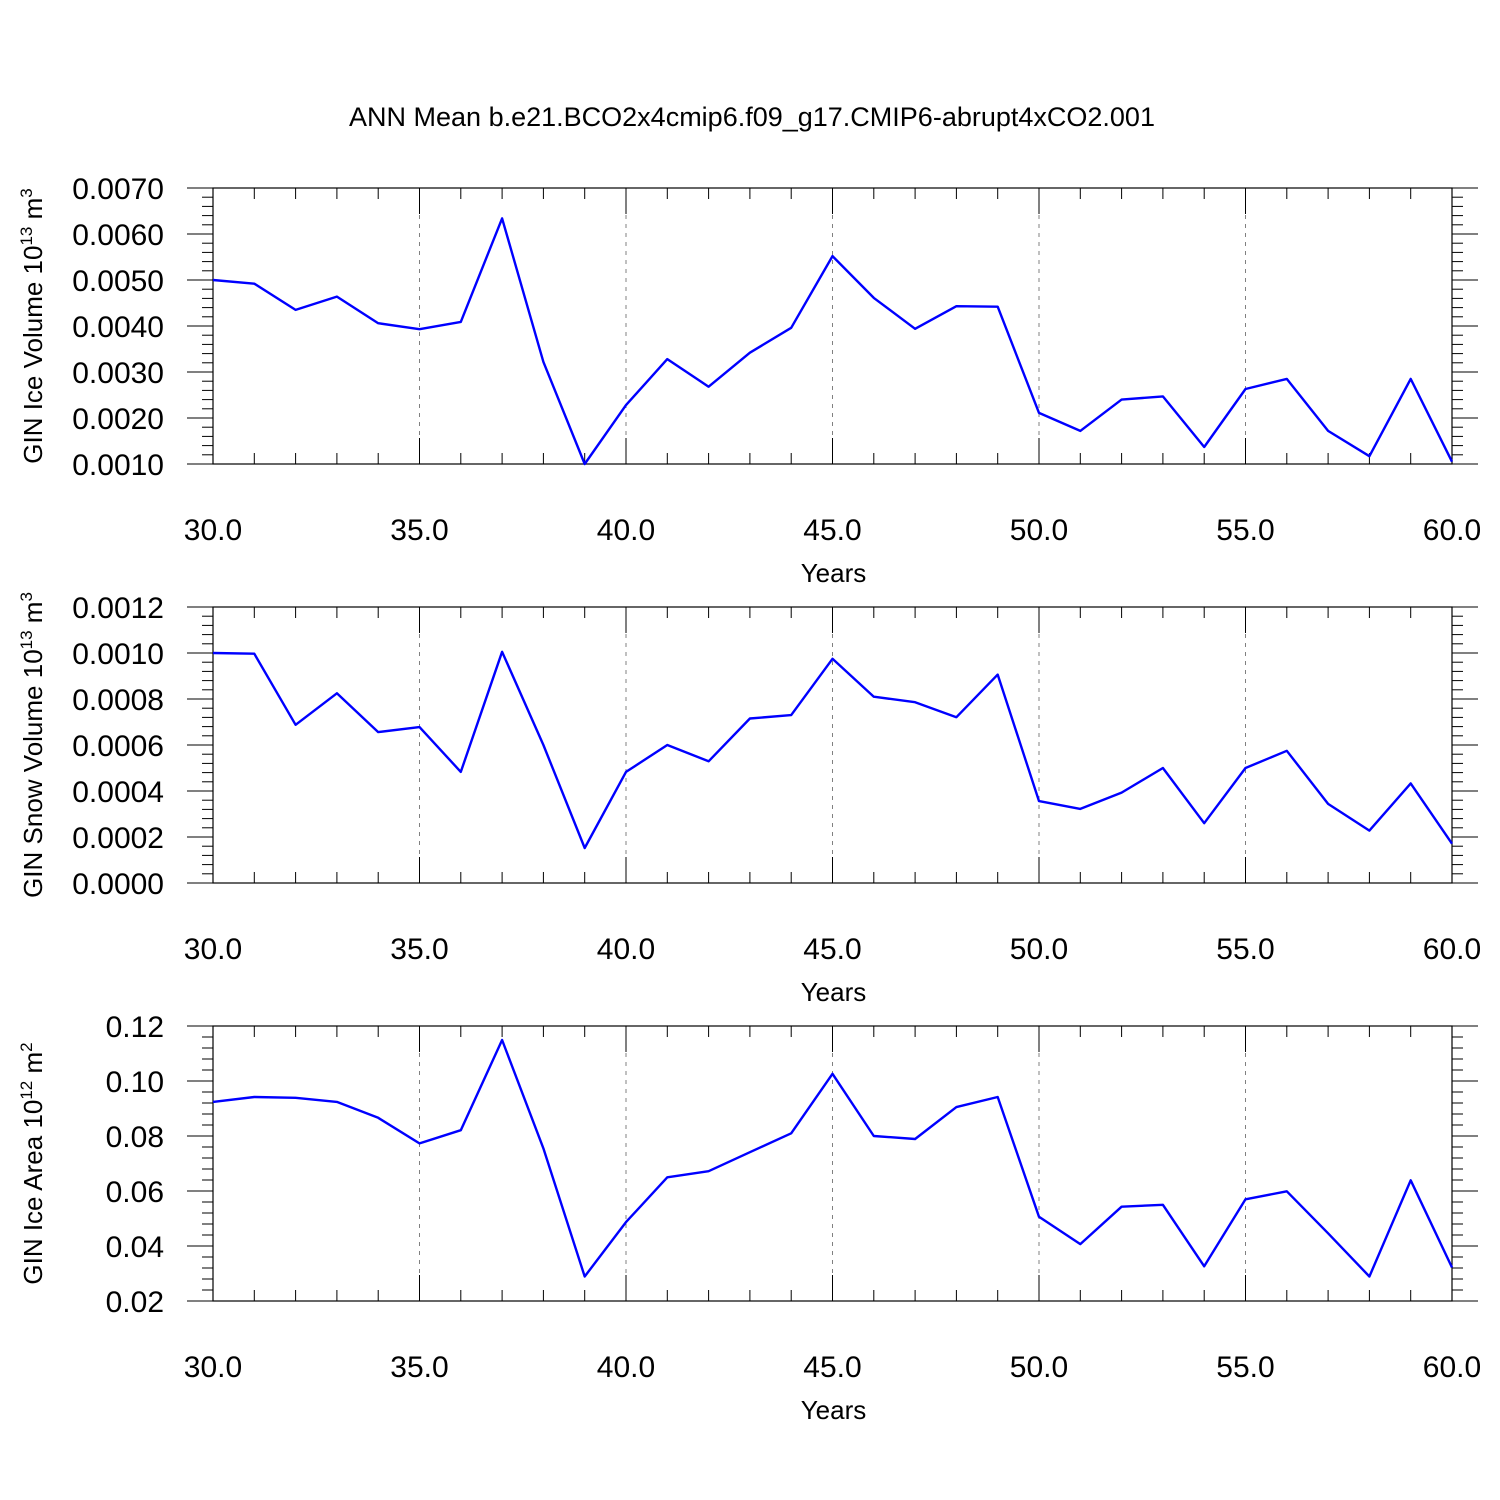  I want to click on y-tick-label: 0.0012, so click(118, 608).